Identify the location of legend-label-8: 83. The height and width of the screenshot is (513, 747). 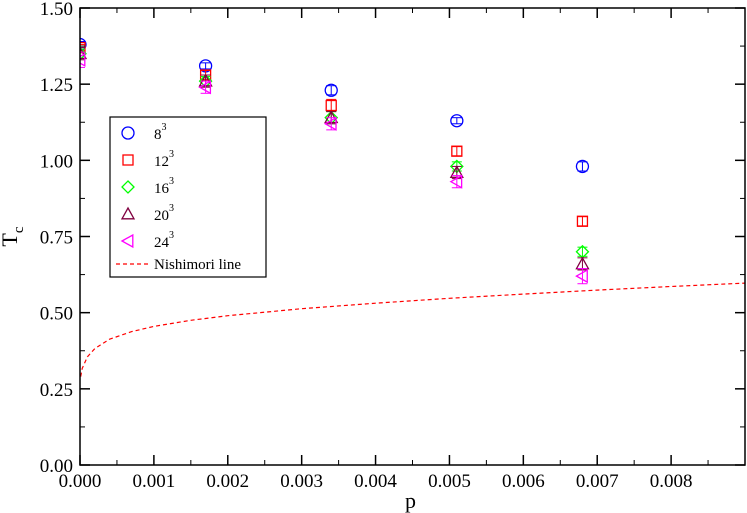
(160, 132).